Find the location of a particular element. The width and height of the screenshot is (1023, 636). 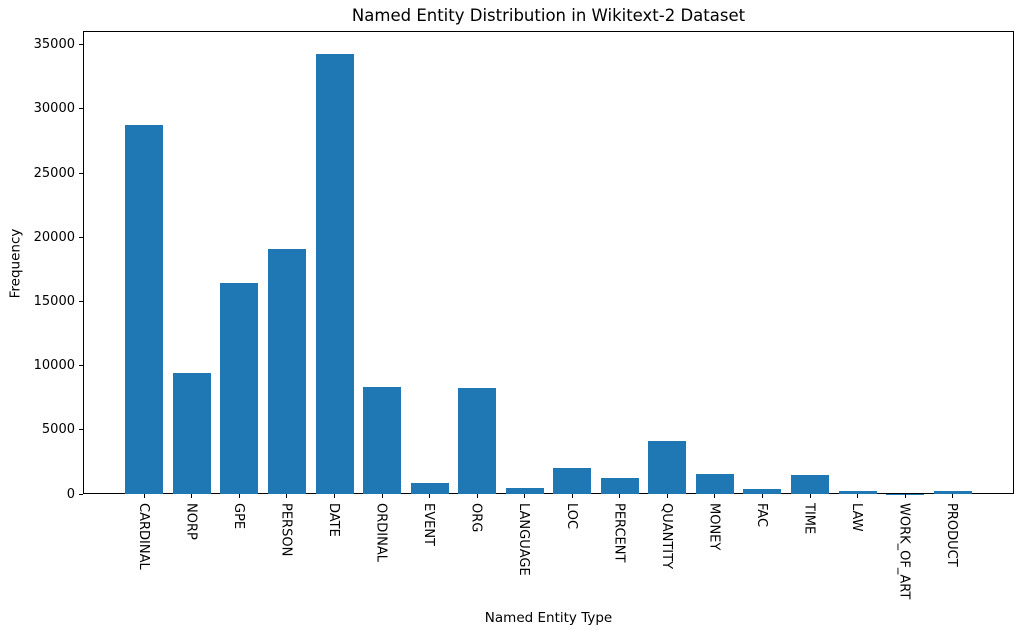

bar-LANGUAGE is located at coordinates (524, 490).